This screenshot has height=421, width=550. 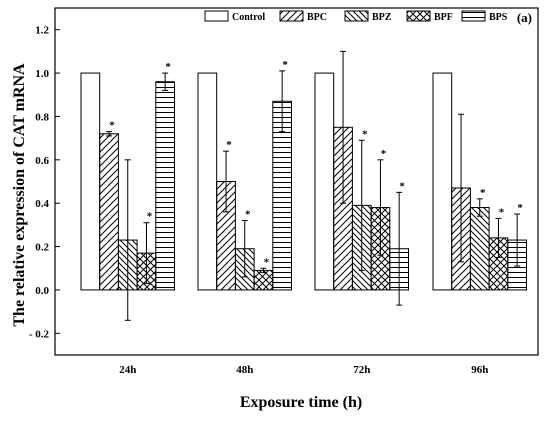 What do you see at coordinates (42, 204) in the screenshot?
I see `y-tick-label: 0.4` at bounding box center [42, 204].